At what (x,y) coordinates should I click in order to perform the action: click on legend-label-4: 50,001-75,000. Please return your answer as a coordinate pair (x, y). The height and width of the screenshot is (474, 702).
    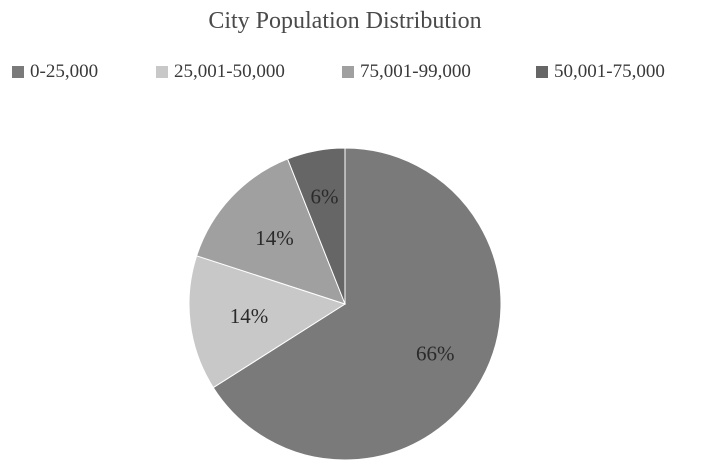
    Looking at the image, I should click on (609, 71).